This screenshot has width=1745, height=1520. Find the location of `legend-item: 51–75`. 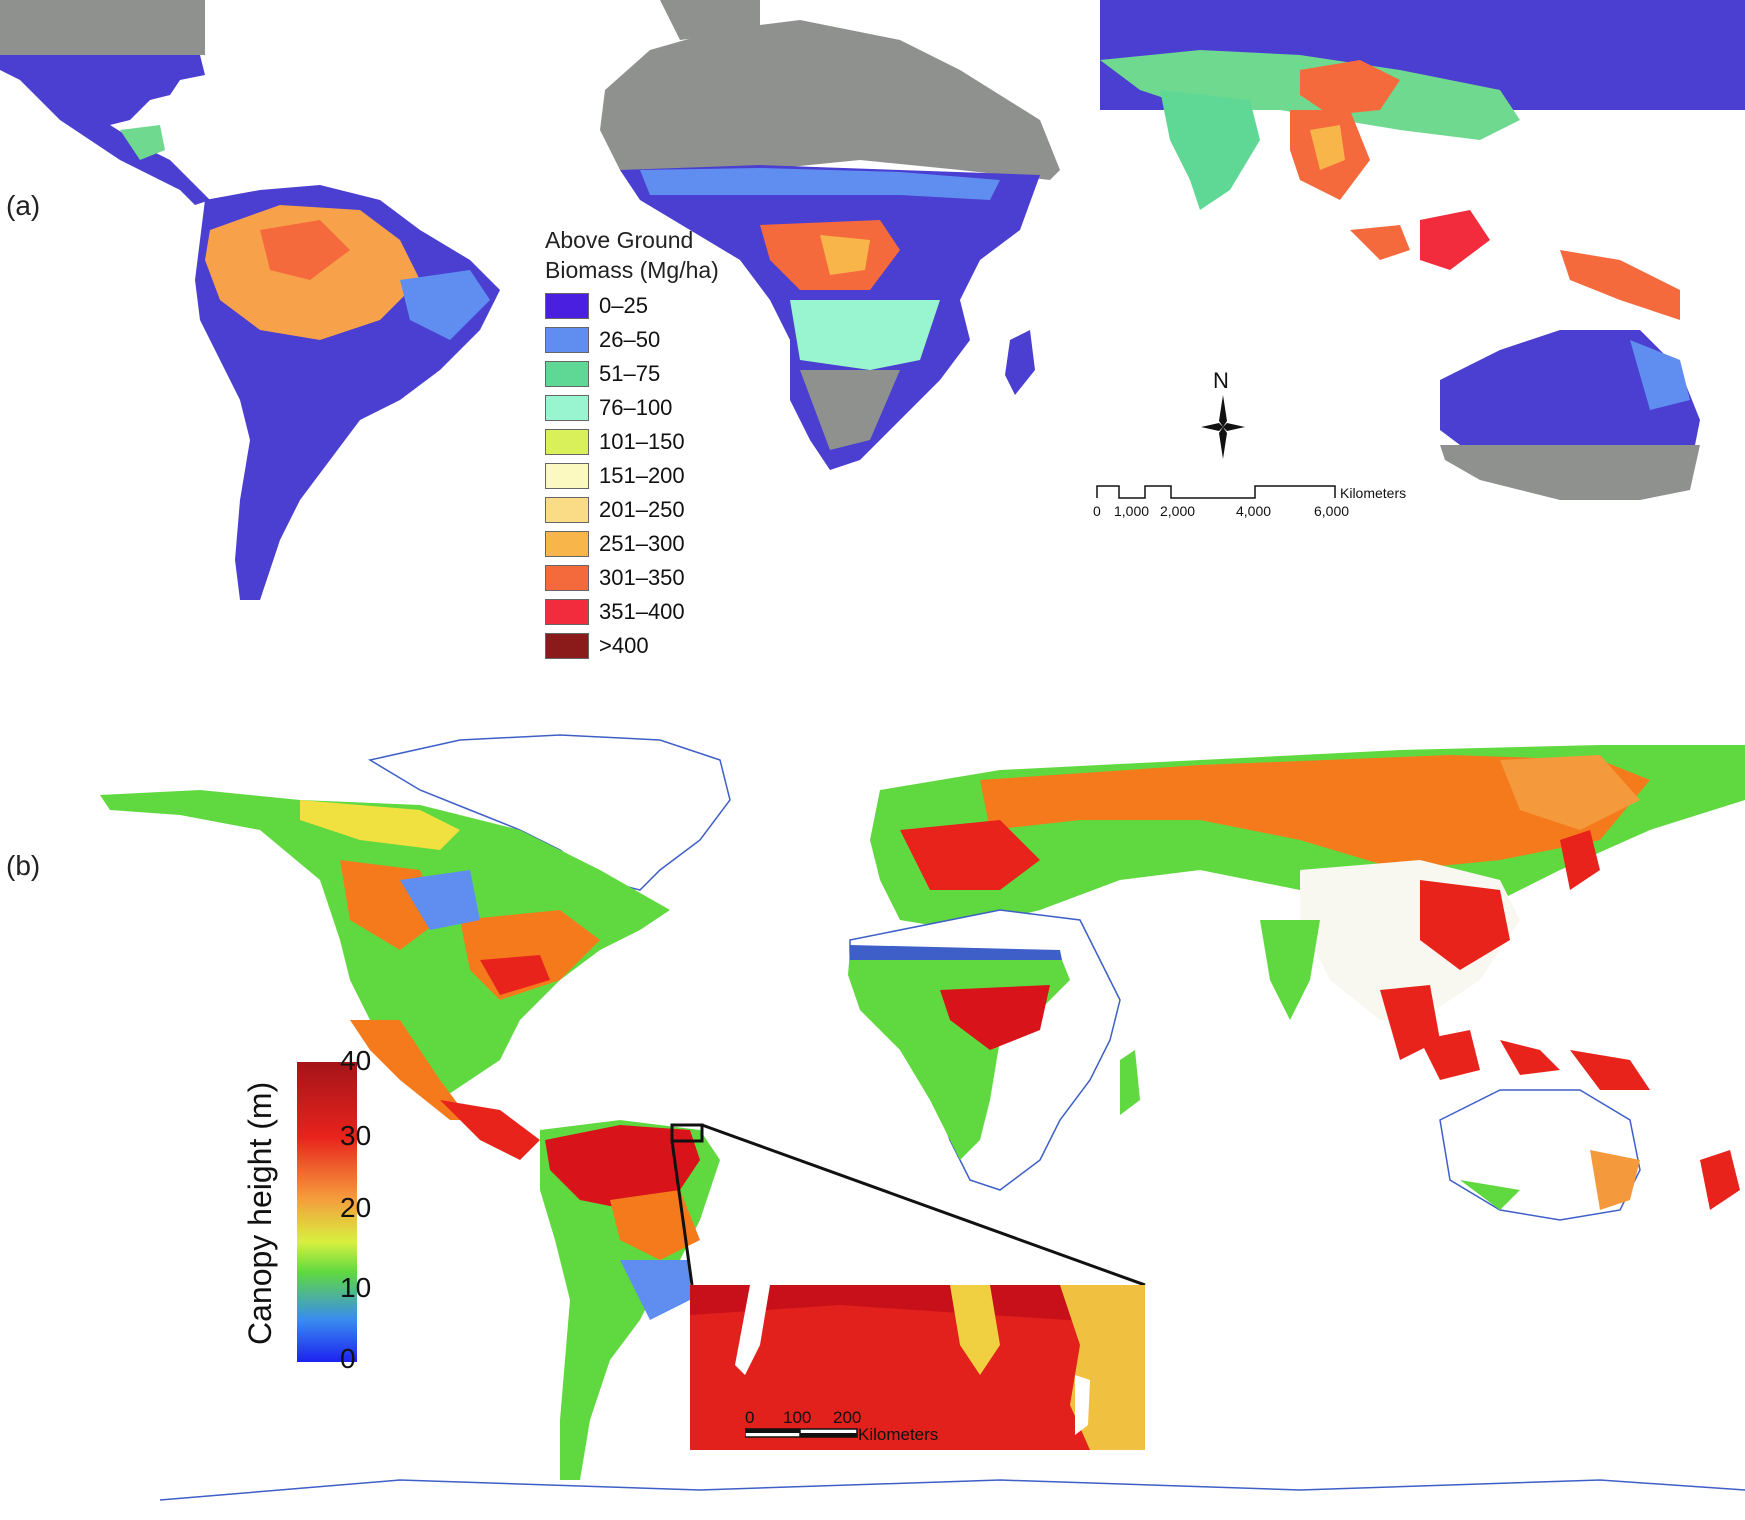

legend-item: 51–75 is located at coordinates (602, 374).